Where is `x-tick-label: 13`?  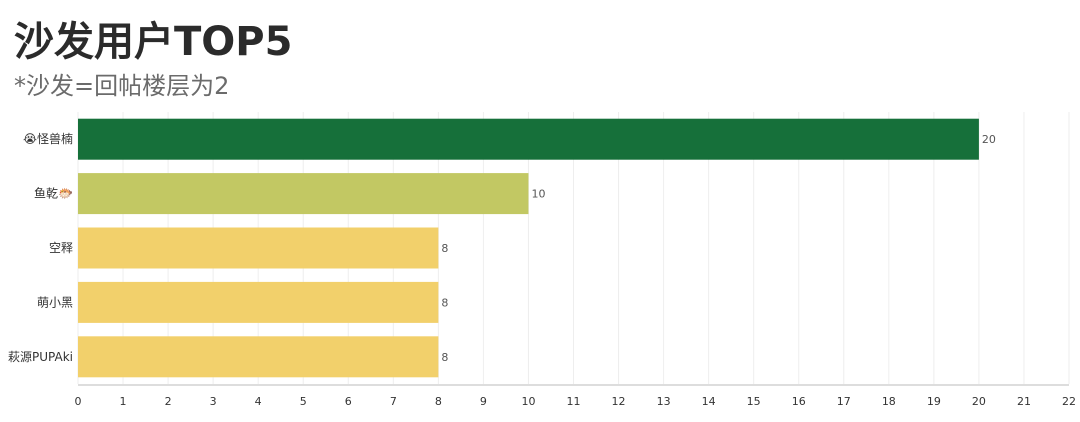
x-tick-label: 13 is located at coordinates (664, 401).